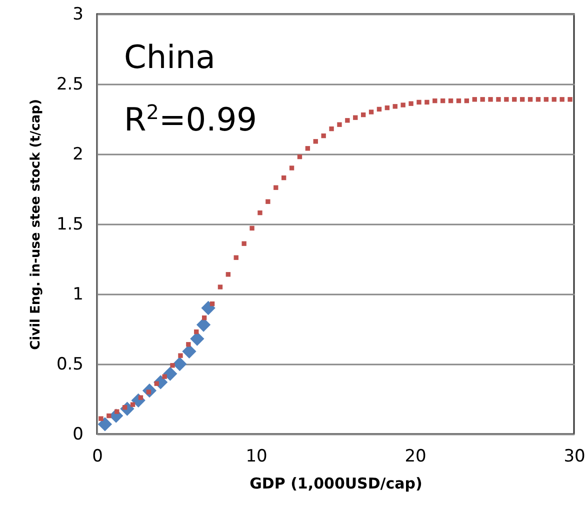 This screenshot has width=586, height=516. What do you see at coordinates (170, 57) in the screenshot?
I see `annotation: China` at bounding box center [170, 57].